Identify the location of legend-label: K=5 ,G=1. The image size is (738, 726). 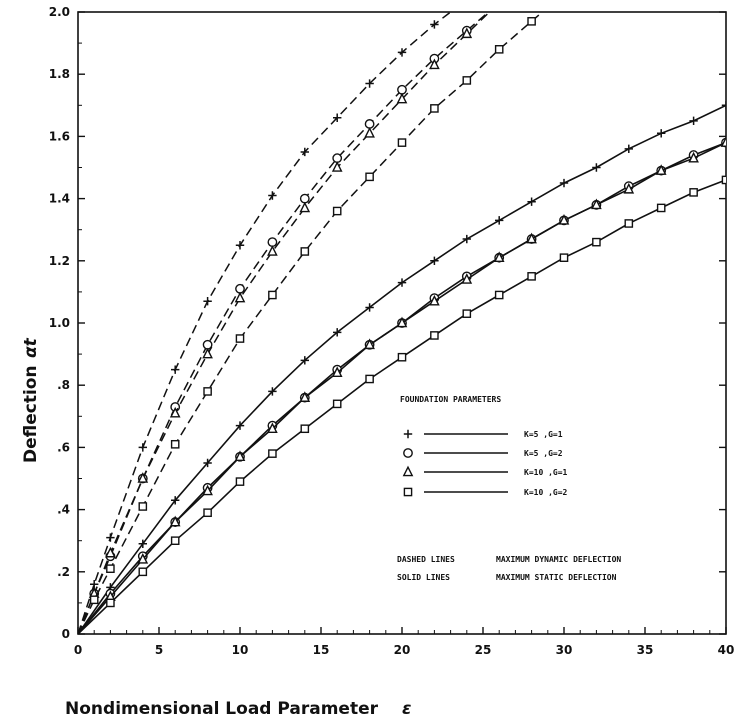
(543, 434).